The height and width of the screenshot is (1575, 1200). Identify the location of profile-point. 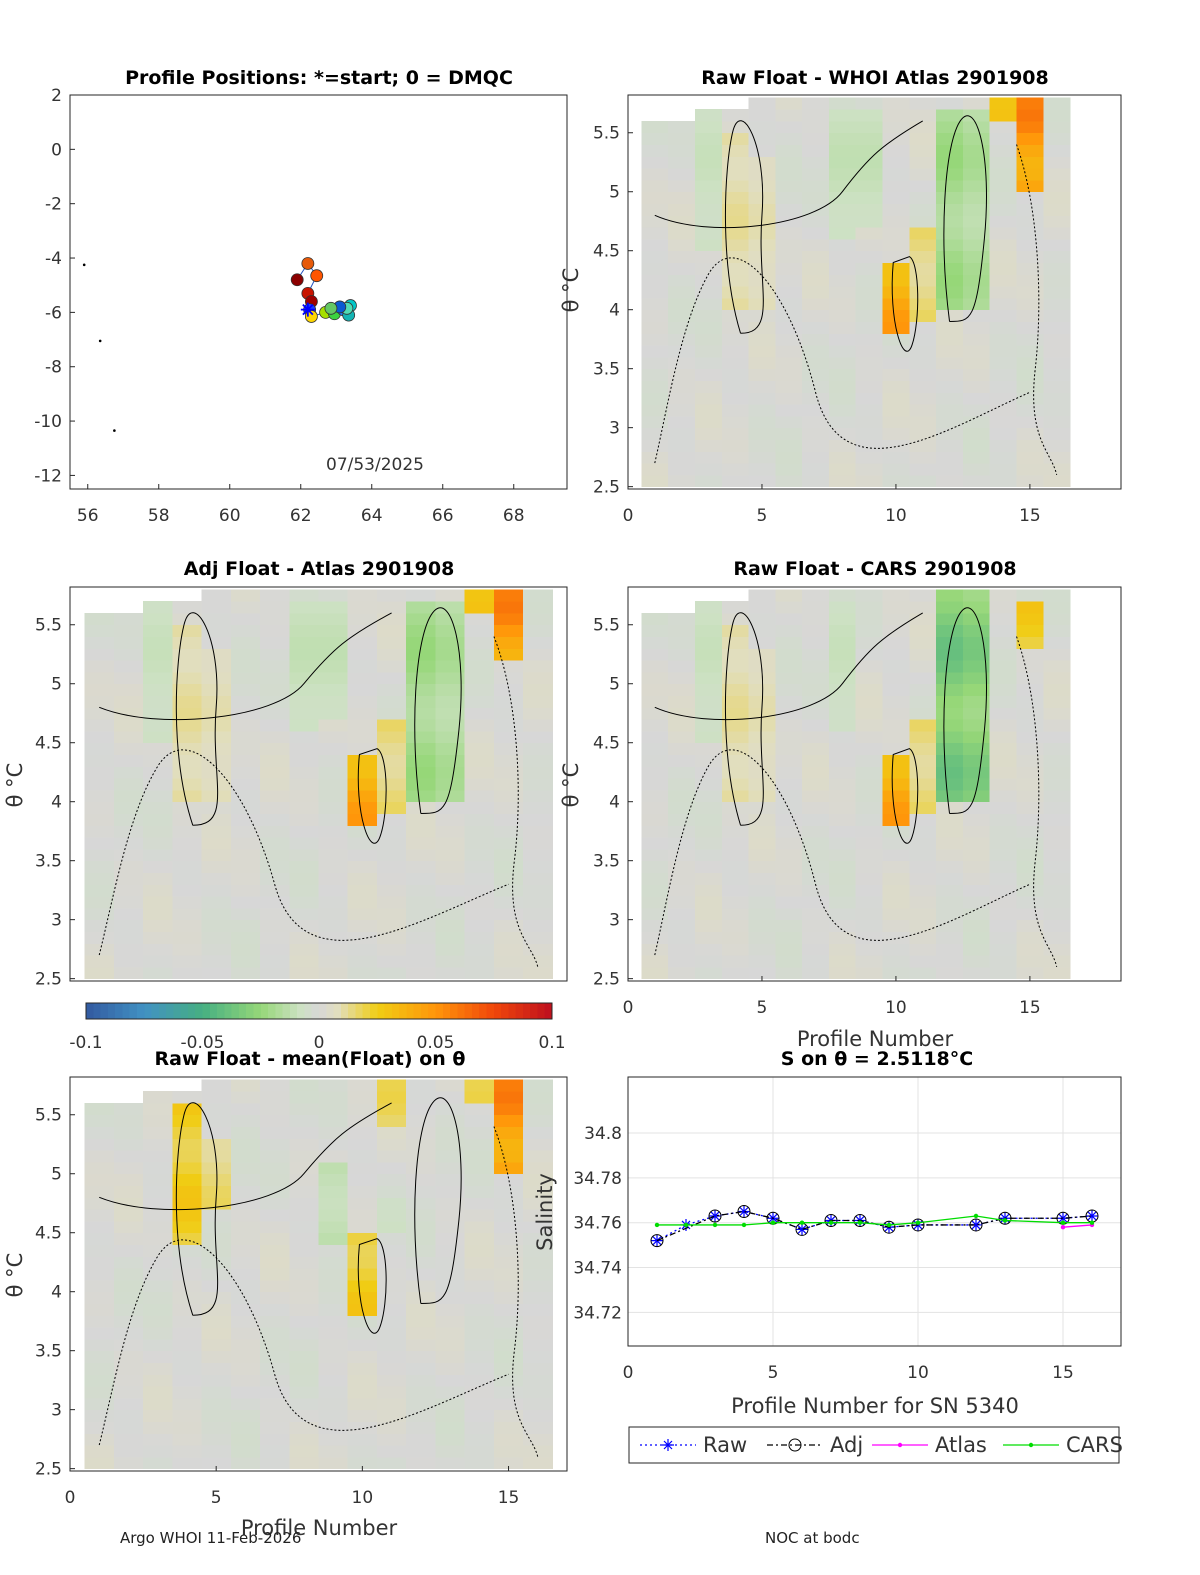
(297, 280).